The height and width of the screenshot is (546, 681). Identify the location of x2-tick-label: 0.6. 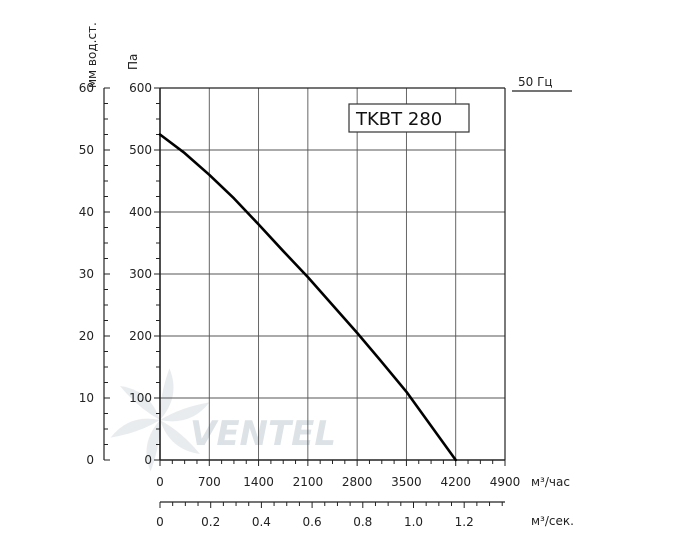
(312, 522).